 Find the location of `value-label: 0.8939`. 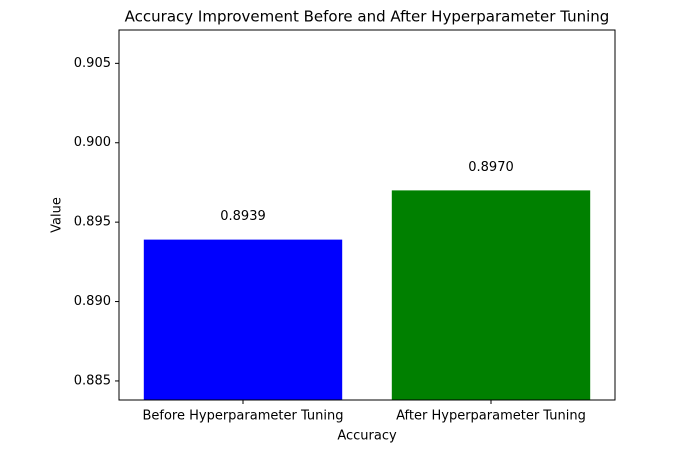

value-label: 0.8939 is located at coordinates (243, 216).